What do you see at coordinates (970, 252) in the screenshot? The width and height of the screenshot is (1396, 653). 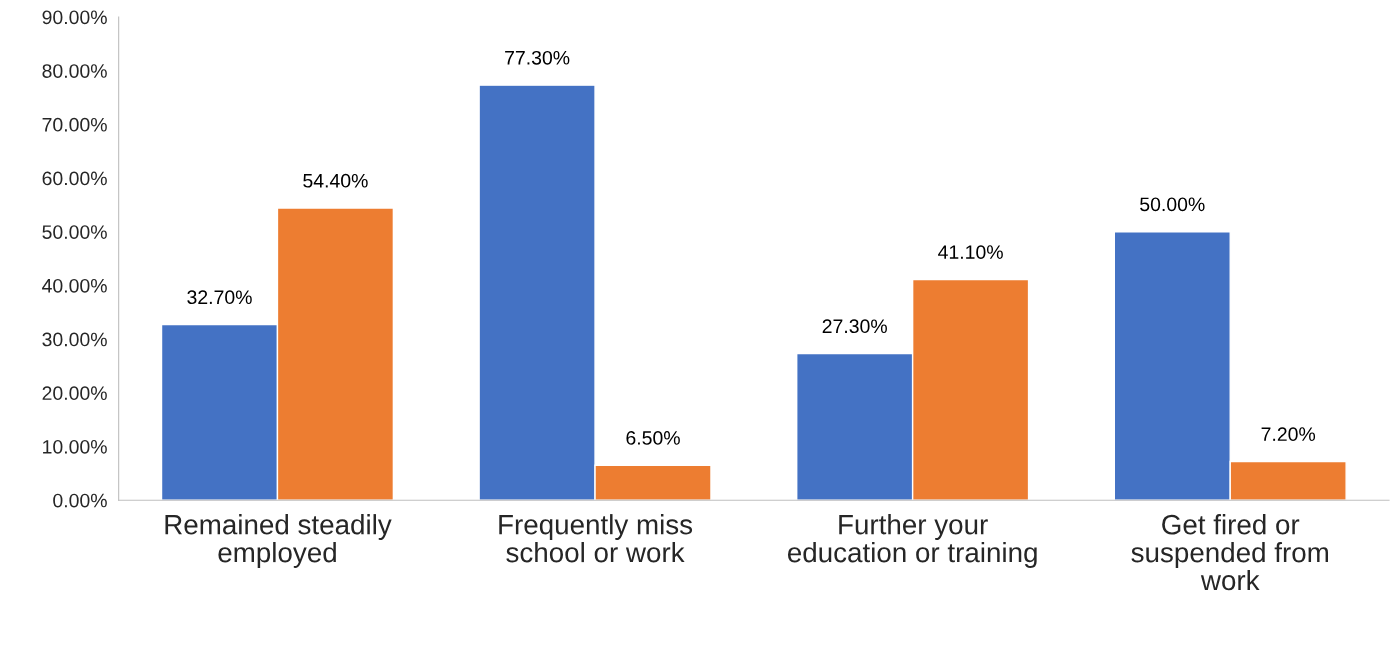 I see `data-label: 41.10%` at bounding box center [970, 252].